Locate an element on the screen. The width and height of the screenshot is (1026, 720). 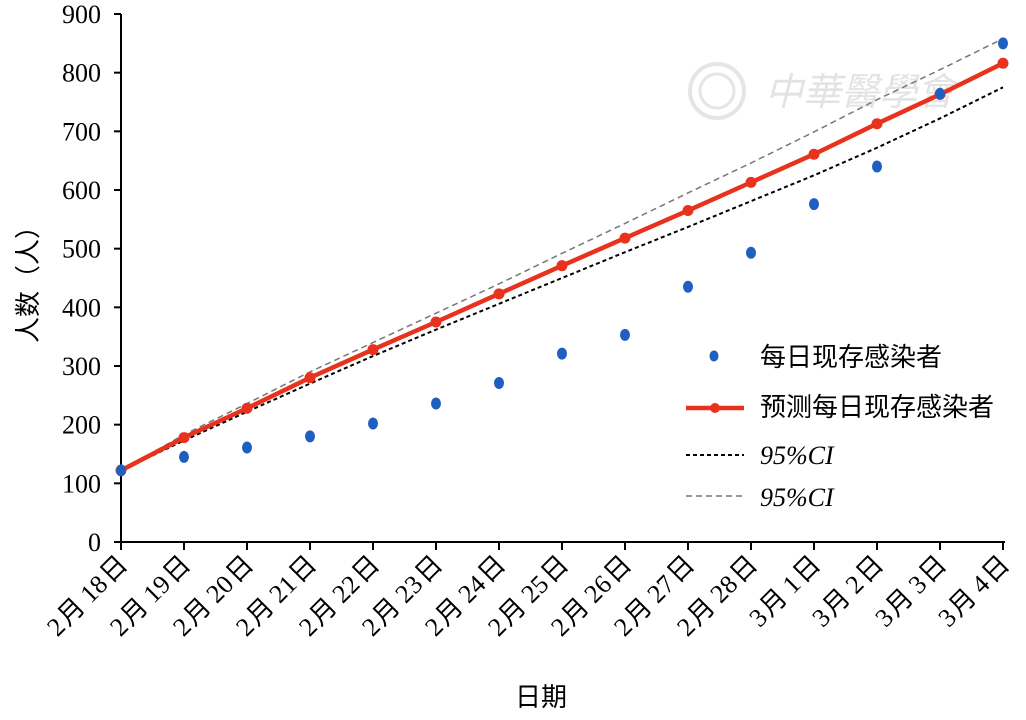
y-tick-label: 800 is located at coordinates (81, 73).